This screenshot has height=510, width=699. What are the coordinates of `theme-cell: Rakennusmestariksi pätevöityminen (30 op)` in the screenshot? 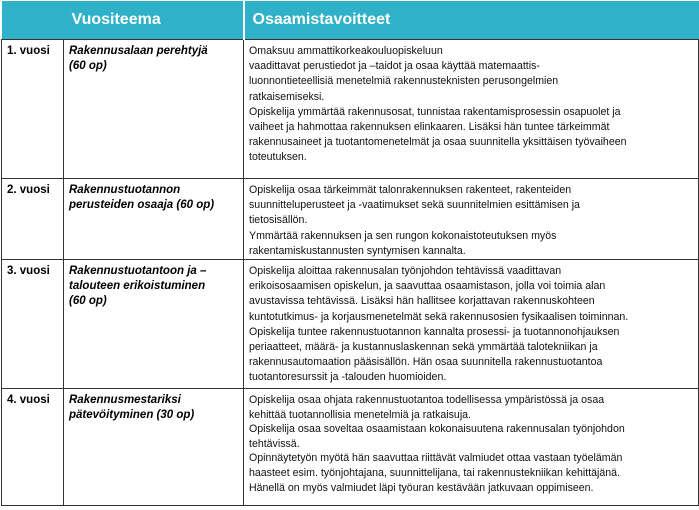 It's located at (153, 447).